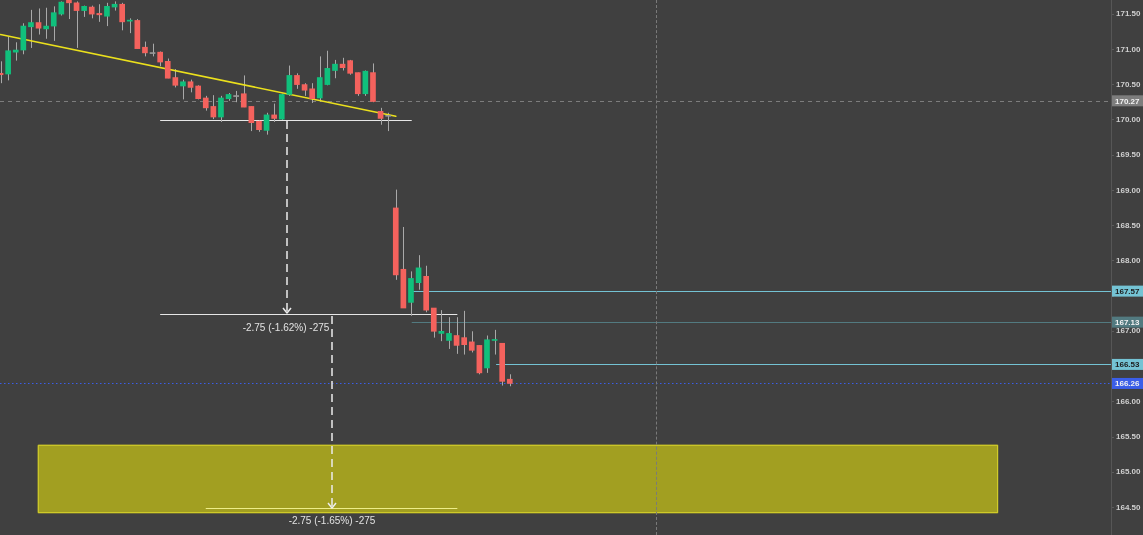 The image size is (1143, 535). What do you see at coordinates (1128, 322) in the screenshot?
I see `ref-line-label: 167.13` at bounding box center [1128, 322].